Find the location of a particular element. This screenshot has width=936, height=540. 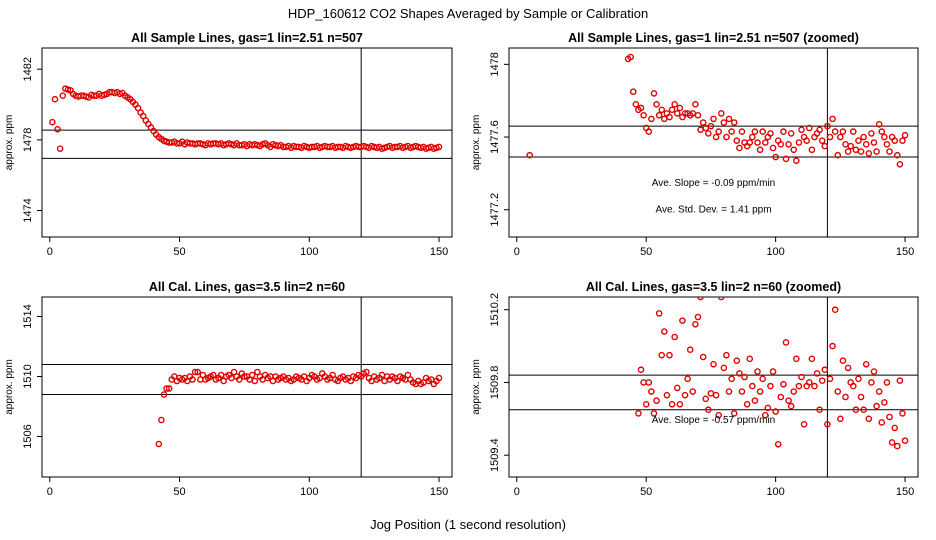

y-tick-label: 1477.6 is located at coordinates (495, 137).